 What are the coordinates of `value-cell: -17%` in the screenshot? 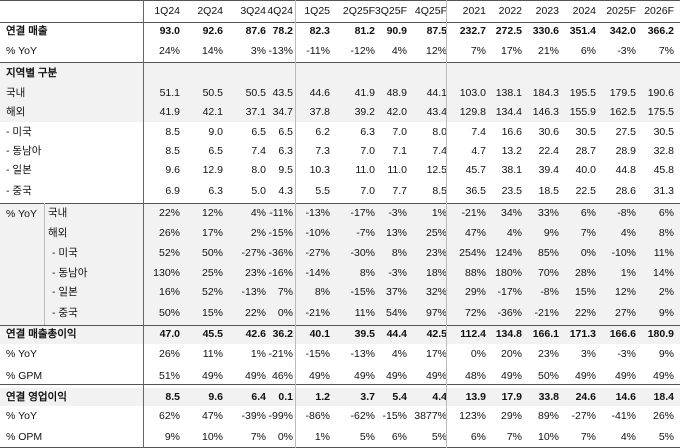 It's located at (362, 213).